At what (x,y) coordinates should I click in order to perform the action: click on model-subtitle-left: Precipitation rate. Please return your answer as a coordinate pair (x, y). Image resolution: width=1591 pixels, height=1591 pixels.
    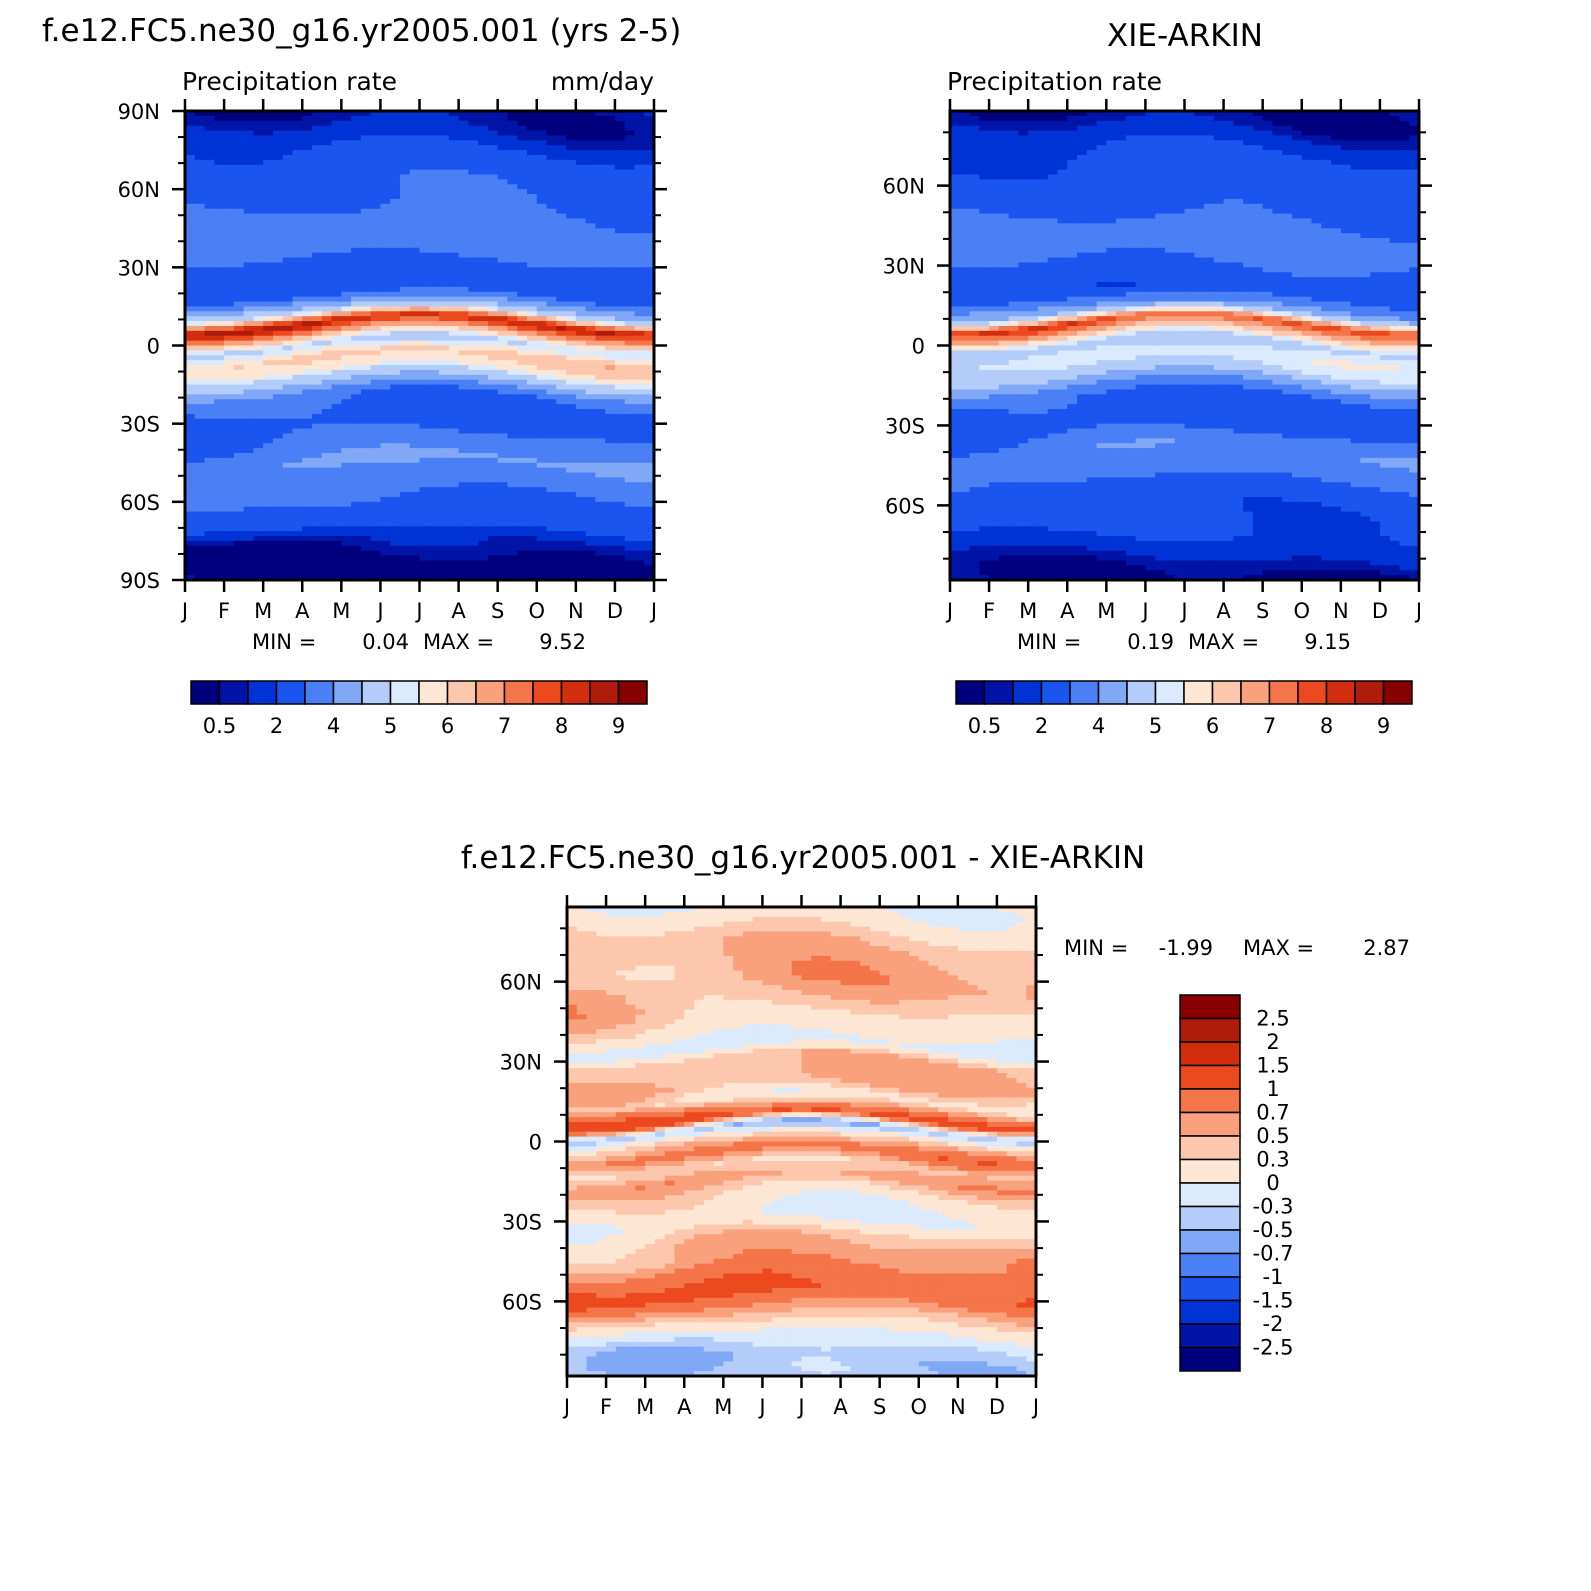
    Looking at the image, I should click on (289, 81).